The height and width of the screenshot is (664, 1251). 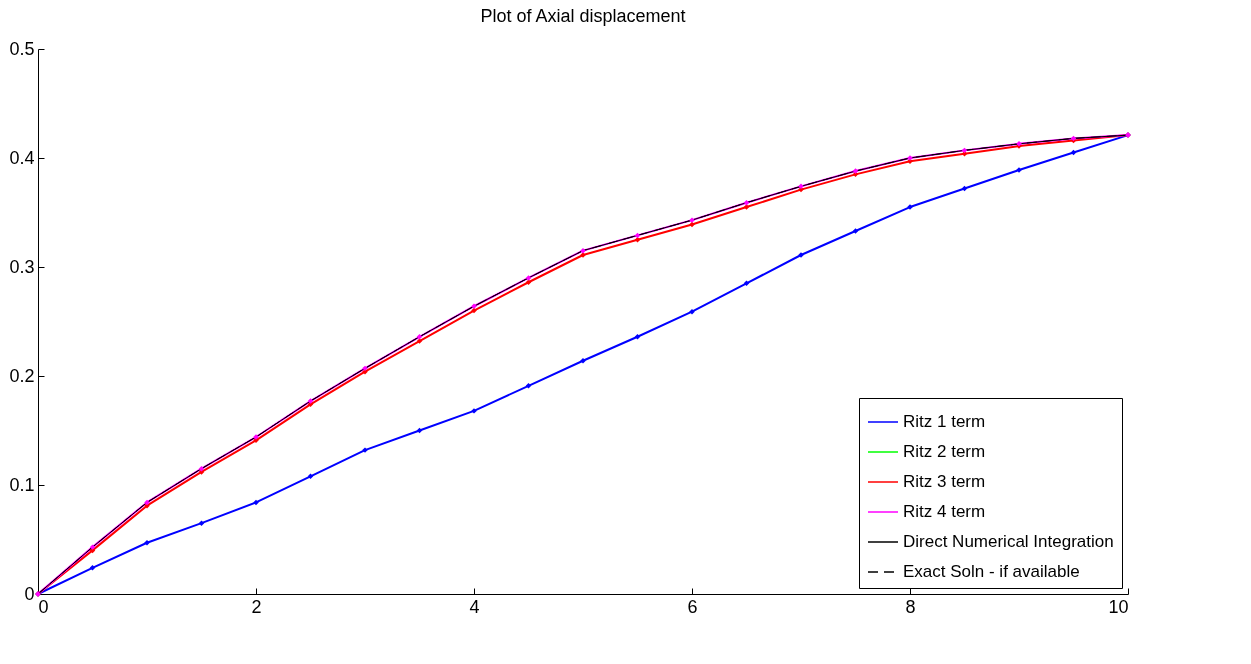 I want to click on x-tick-label: 6, so click(x=692, y=606).